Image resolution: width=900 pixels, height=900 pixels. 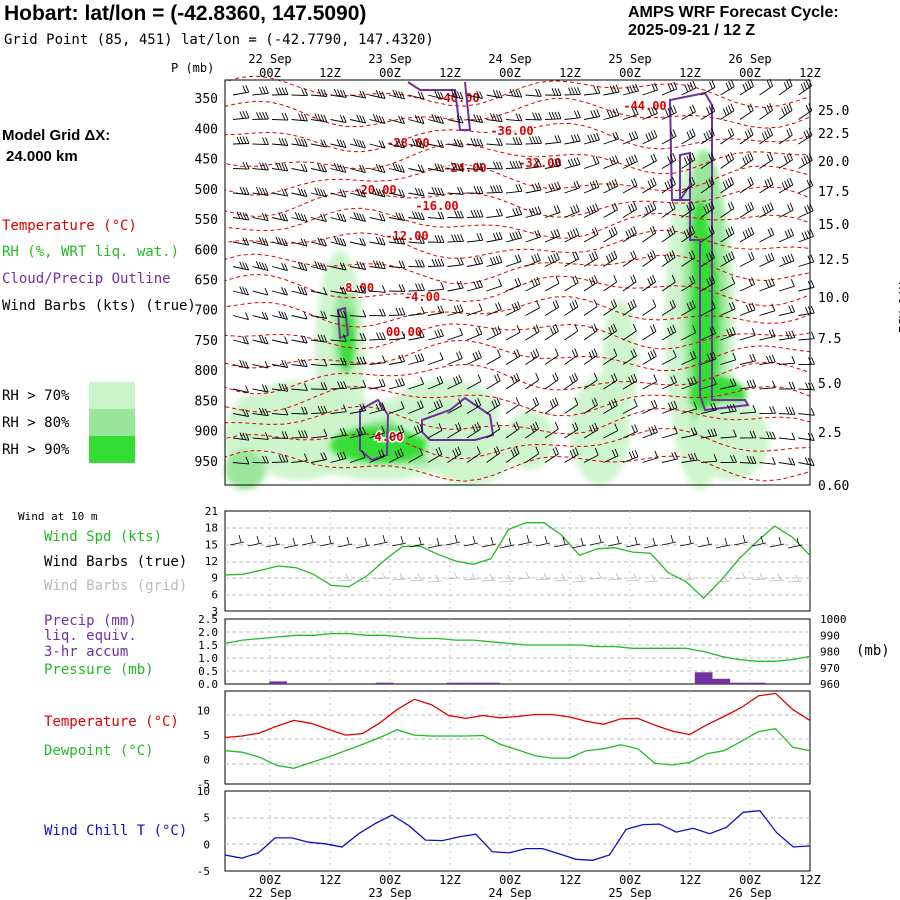 What do you see at coordinates (214, 578) in the screenshot?
I see `wind-tick-label: 9` at bounding box center [214, 578].